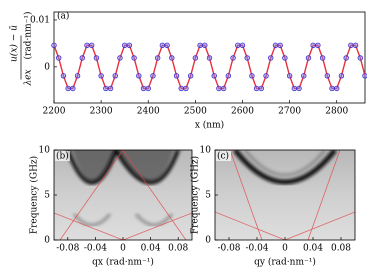 The width and height of the screenshot is (367, 275). I want to click on y-axis-unit: (rad·nm⁻¹), so click(28, 35).